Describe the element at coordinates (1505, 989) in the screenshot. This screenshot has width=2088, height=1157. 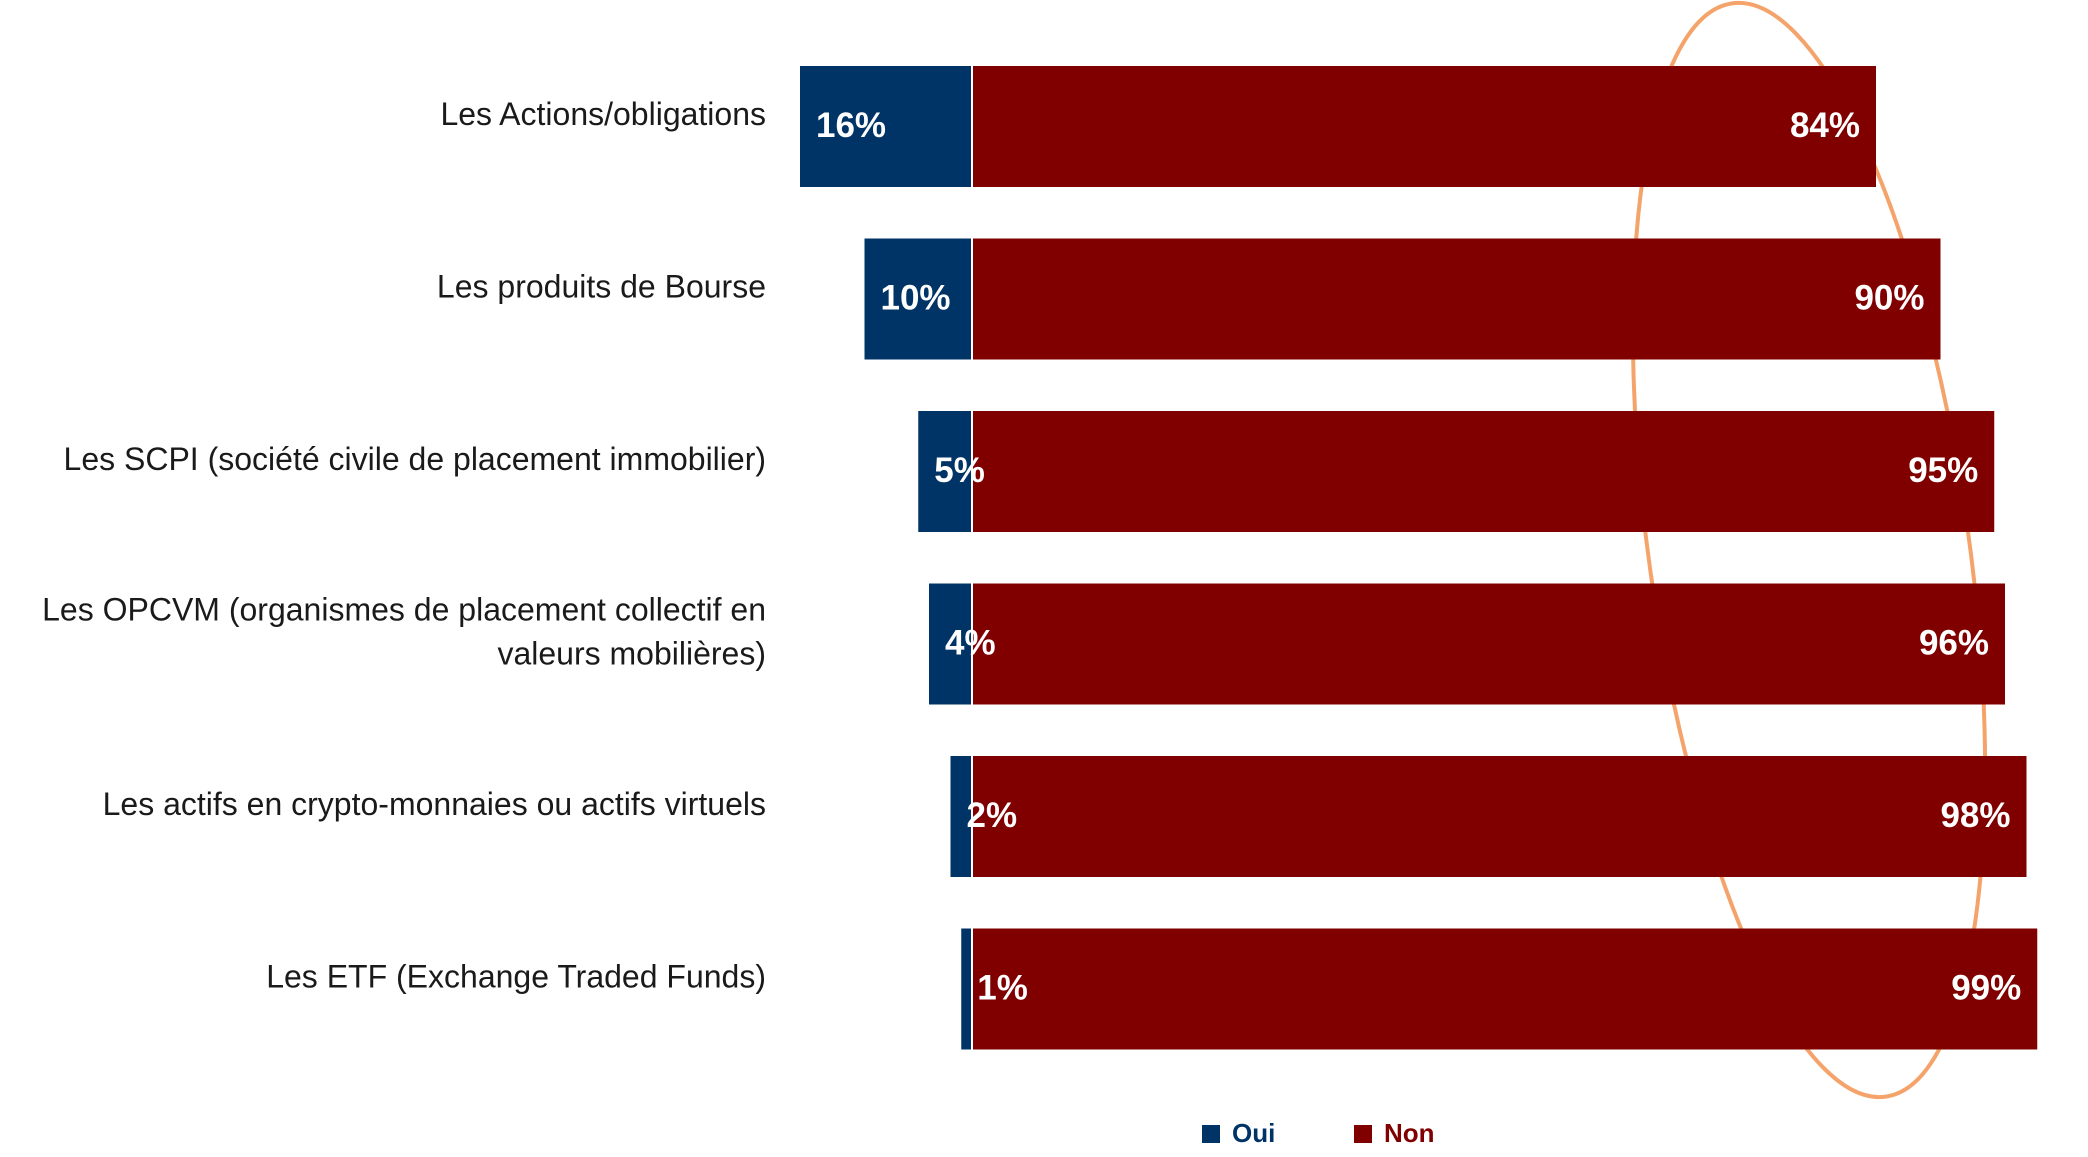
I see `bar-non-les-etf-exchange-traded-funds` at that location.